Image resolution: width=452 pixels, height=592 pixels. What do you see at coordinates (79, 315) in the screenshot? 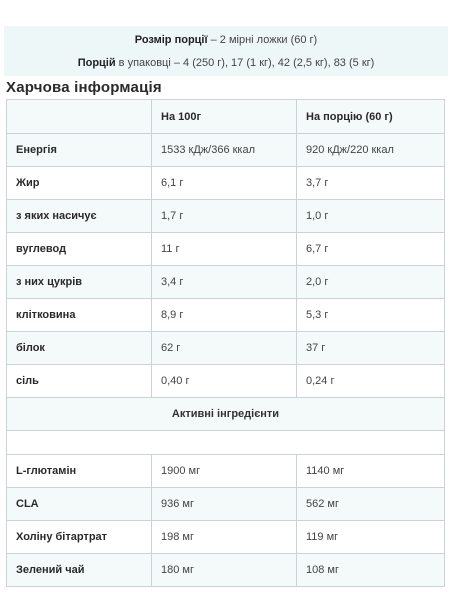
I see `nutrient-name: клітковина` at bounding box center [79, 315].